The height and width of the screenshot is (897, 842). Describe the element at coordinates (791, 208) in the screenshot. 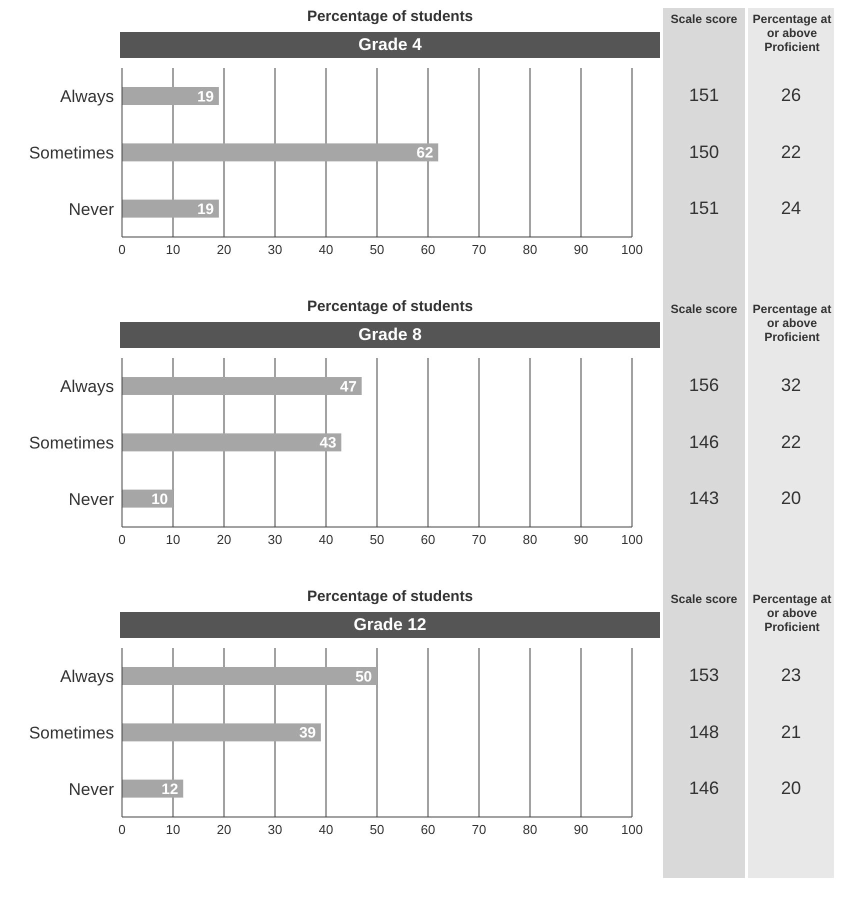

I see `text: 24` at that location.